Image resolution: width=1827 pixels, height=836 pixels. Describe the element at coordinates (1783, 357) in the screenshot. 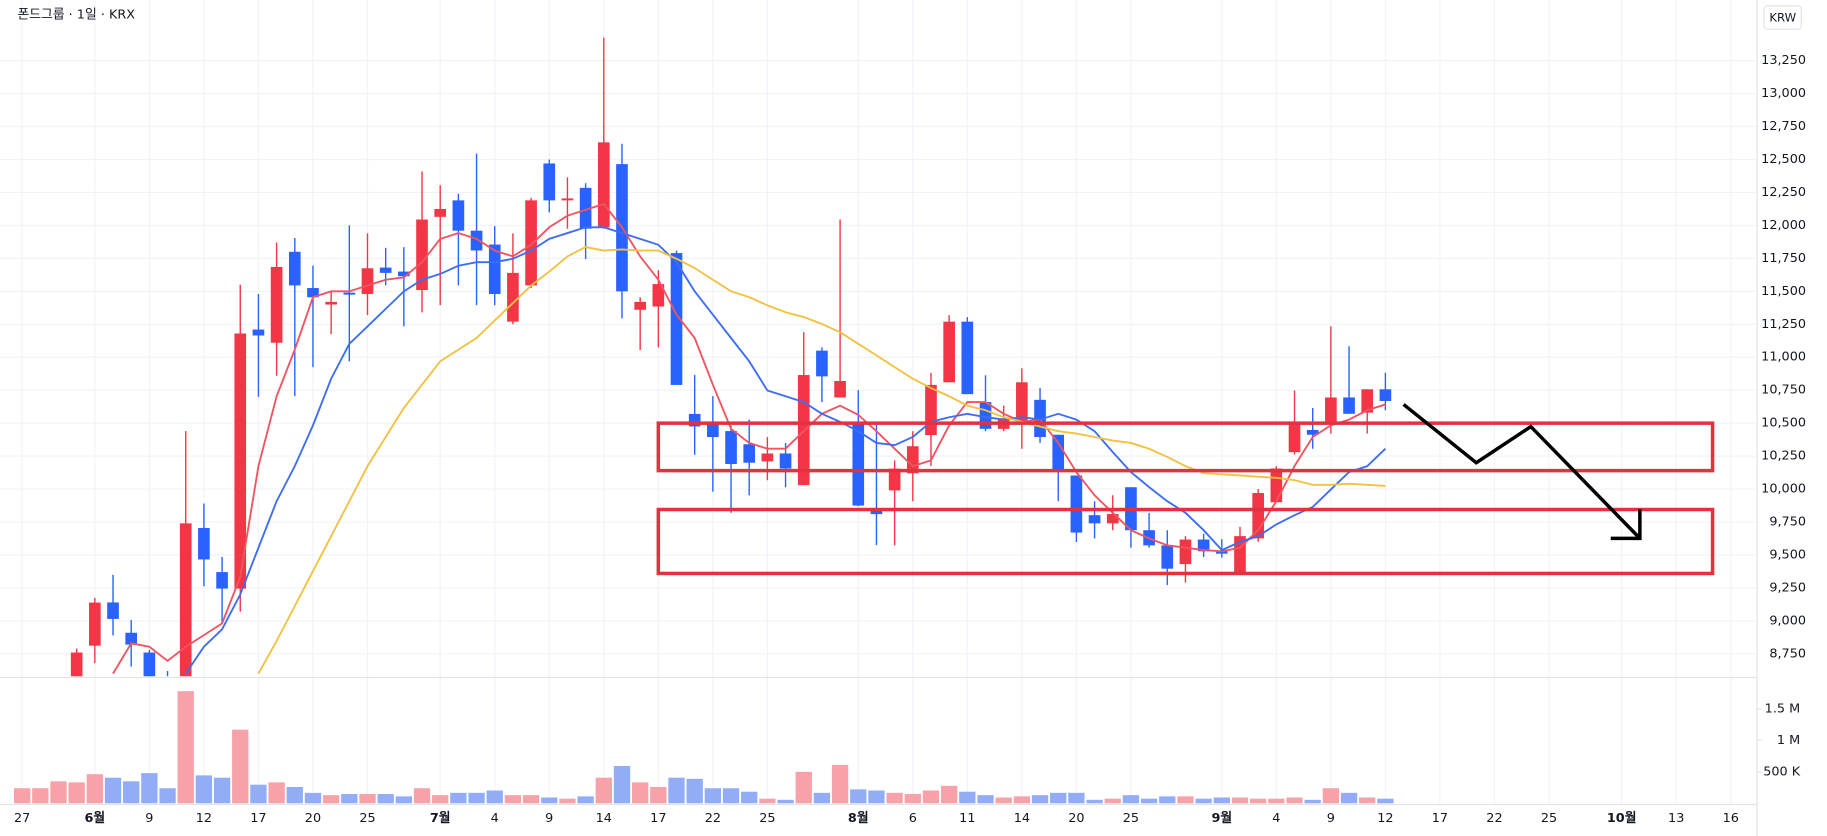

I see `y-tick-label: 11,000` at that location.